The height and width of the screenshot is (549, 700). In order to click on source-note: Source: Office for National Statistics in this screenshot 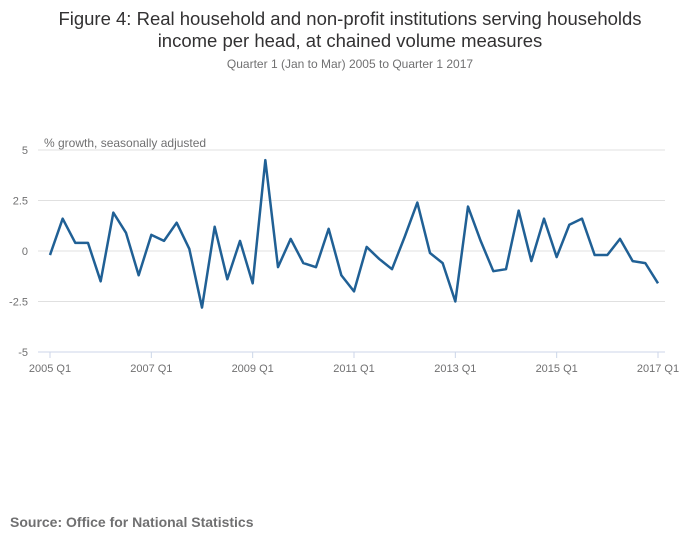, I will do `click(132, 522)`.